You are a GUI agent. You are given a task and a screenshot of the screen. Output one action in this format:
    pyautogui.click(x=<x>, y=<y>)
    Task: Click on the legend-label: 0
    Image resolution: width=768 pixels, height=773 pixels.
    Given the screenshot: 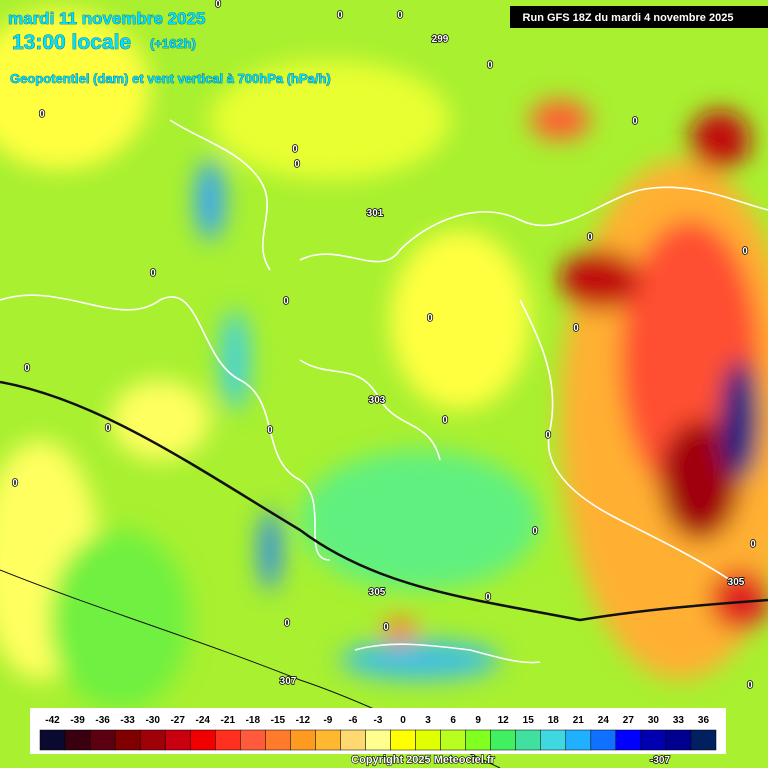 What is the action you would take?
    pyautogui.click(x=403, y=720)
    